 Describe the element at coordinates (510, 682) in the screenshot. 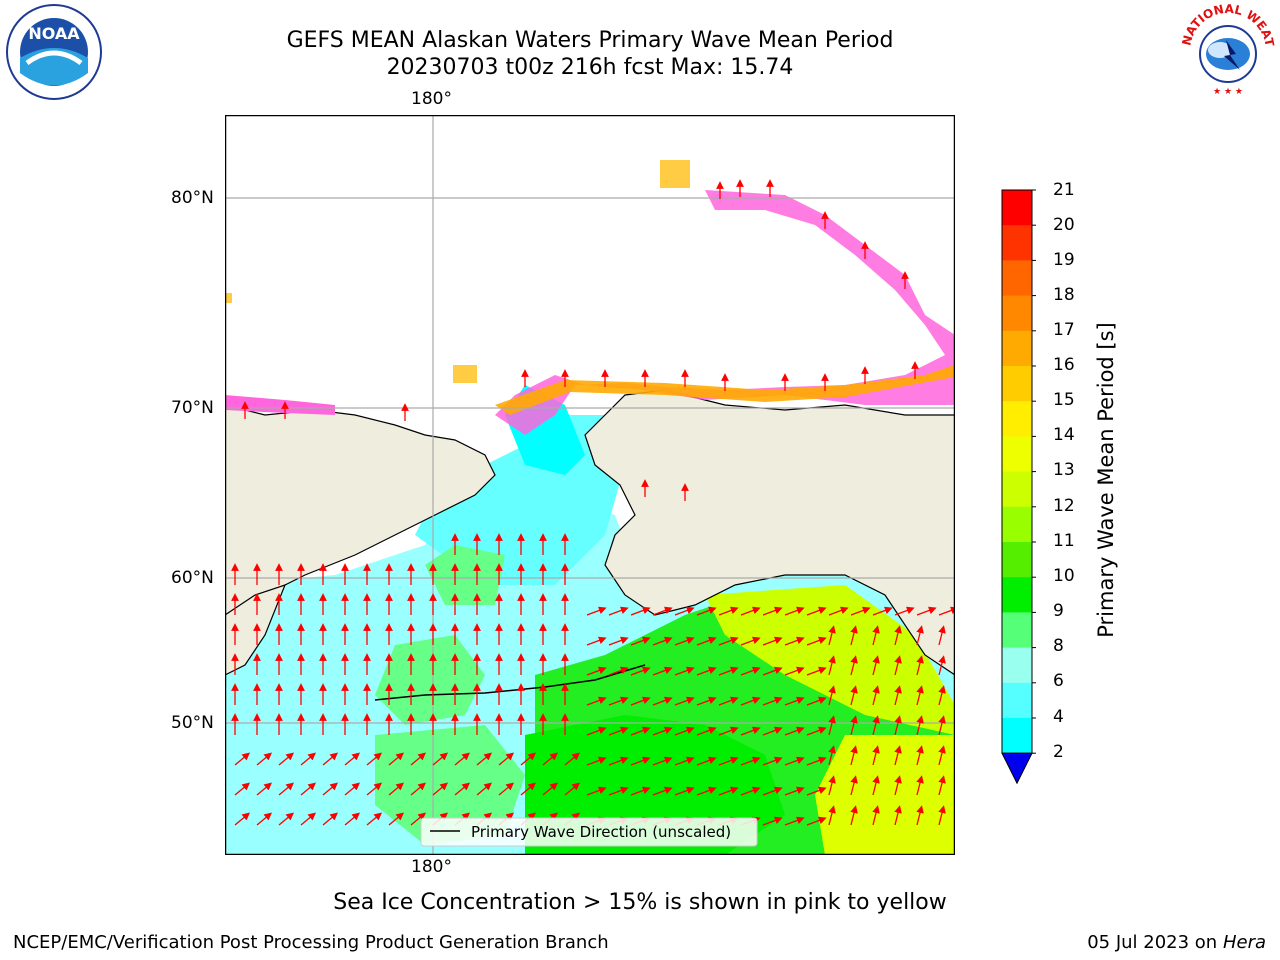

I see `aleutian-islands` at that location.